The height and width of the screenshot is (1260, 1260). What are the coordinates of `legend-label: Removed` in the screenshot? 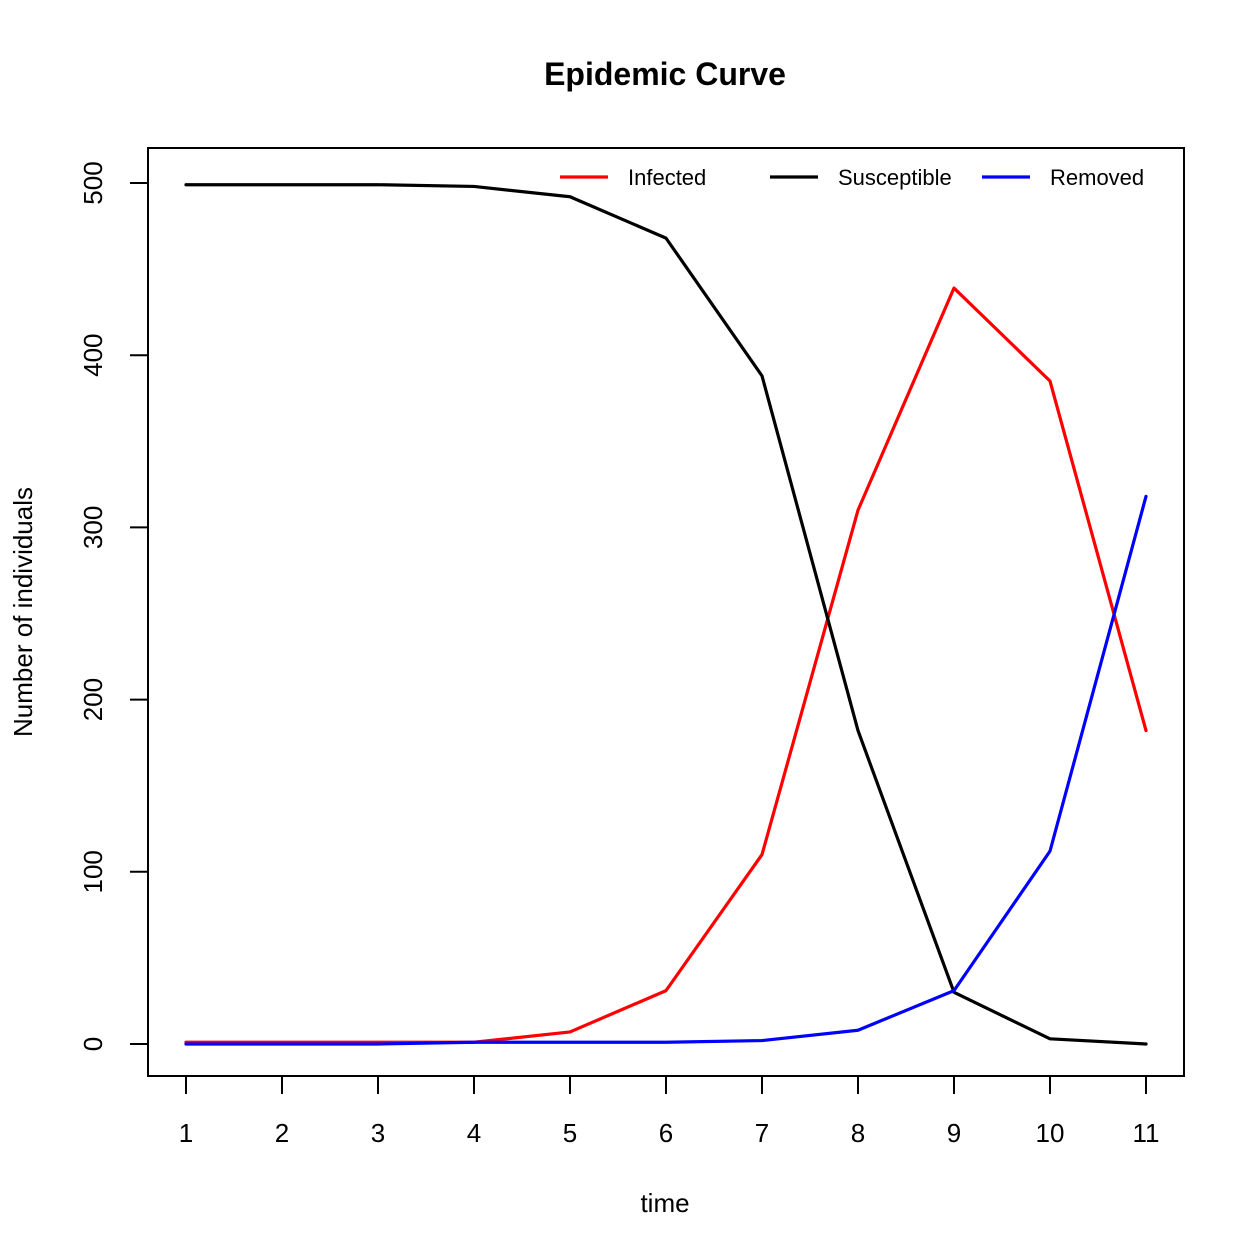 It's located at (1097, 177).